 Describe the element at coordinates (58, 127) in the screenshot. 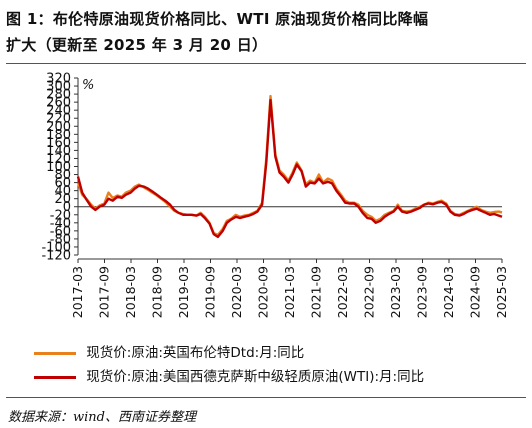

I see `y-tick-label: 200` at that location.